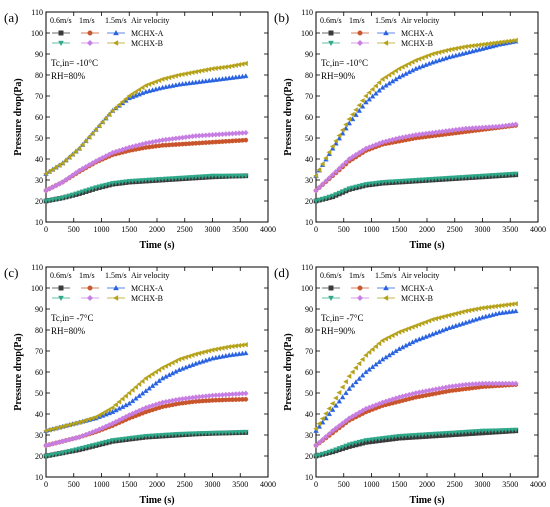 The width and height of the screenshot is (550, 507). I want to click on legend-marker-triangle-down, so click(331, 43).